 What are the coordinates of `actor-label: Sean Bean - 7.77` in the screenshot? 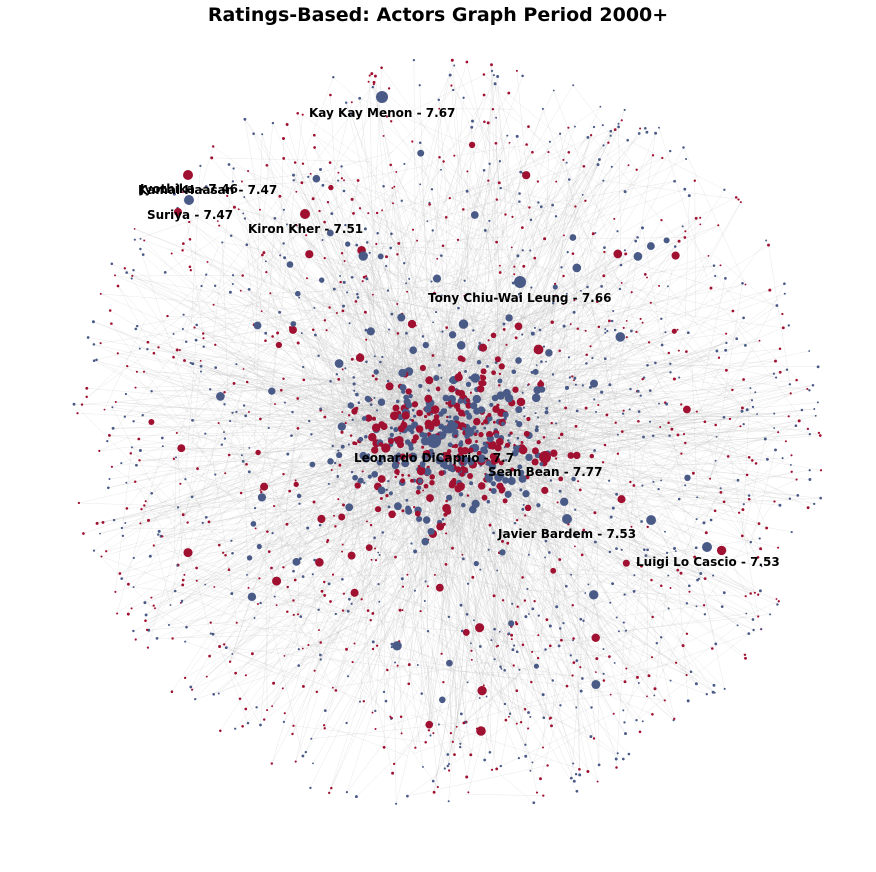 It's located at (545, 472).